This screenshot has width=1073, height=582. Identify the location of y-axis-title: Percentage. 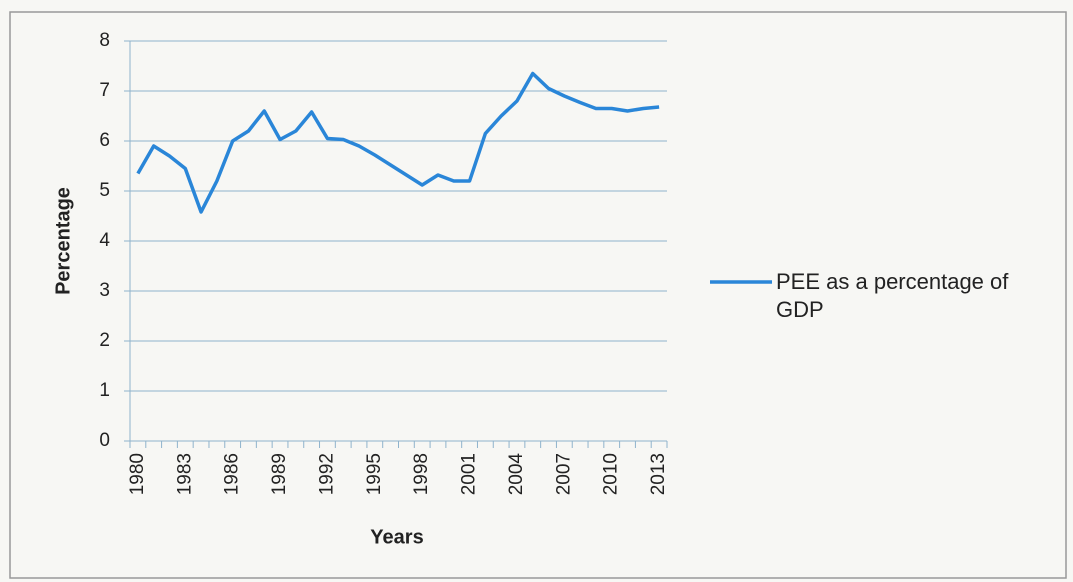
(63, 241).